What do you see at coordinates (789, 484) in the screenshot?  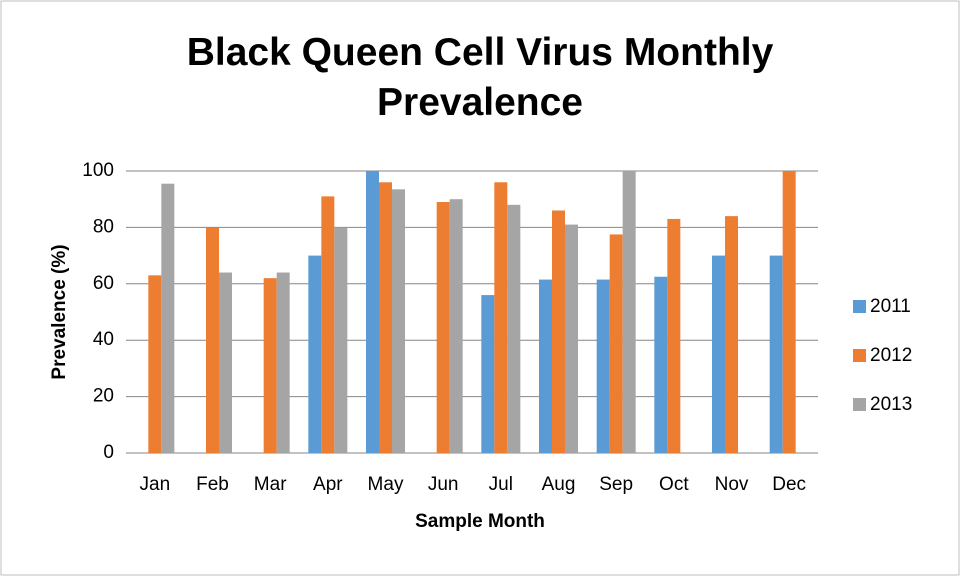 I see `x-tick-label: Dec` at bounding box center [789, 484].